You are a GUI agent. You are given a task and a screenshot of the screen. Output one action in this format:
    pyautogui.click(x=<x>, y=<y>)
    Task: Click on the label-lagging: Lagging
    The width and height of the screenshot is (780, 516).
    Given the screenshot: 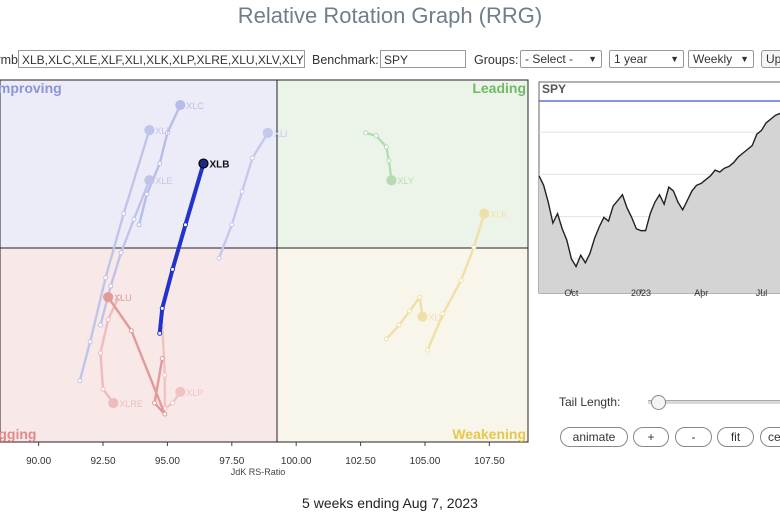 What is the action you would take?
    pyautogui.click(x=18, y=434)
    